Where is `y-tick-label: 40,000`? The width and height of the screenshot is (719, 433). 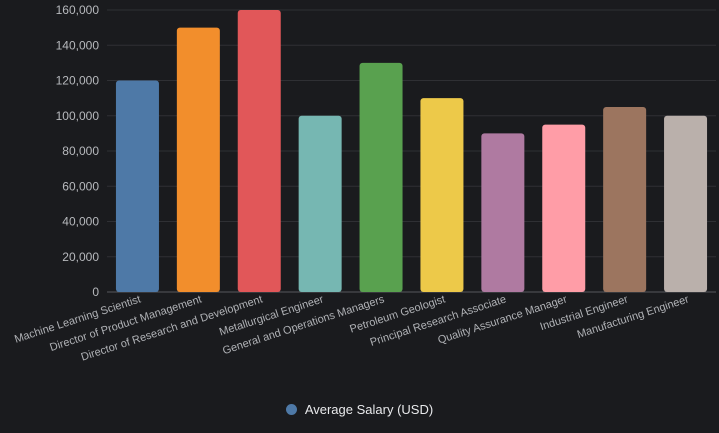 y-tick-label: 40,000 is located at coordinates (80, 222).